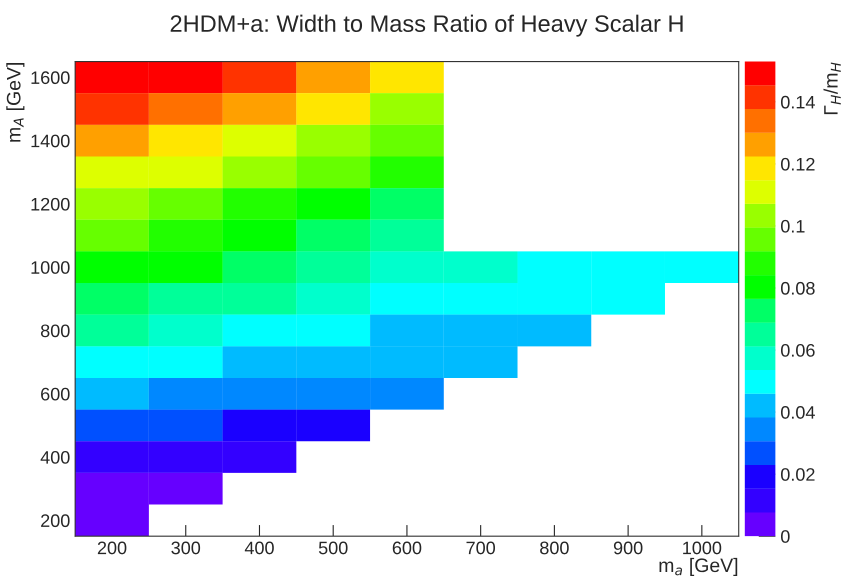 The height and width of the screenshot is (586, 854). Describe the element at coordinates (259, 548) in the screenshot. I see `x-tick-label: 400` at that location.